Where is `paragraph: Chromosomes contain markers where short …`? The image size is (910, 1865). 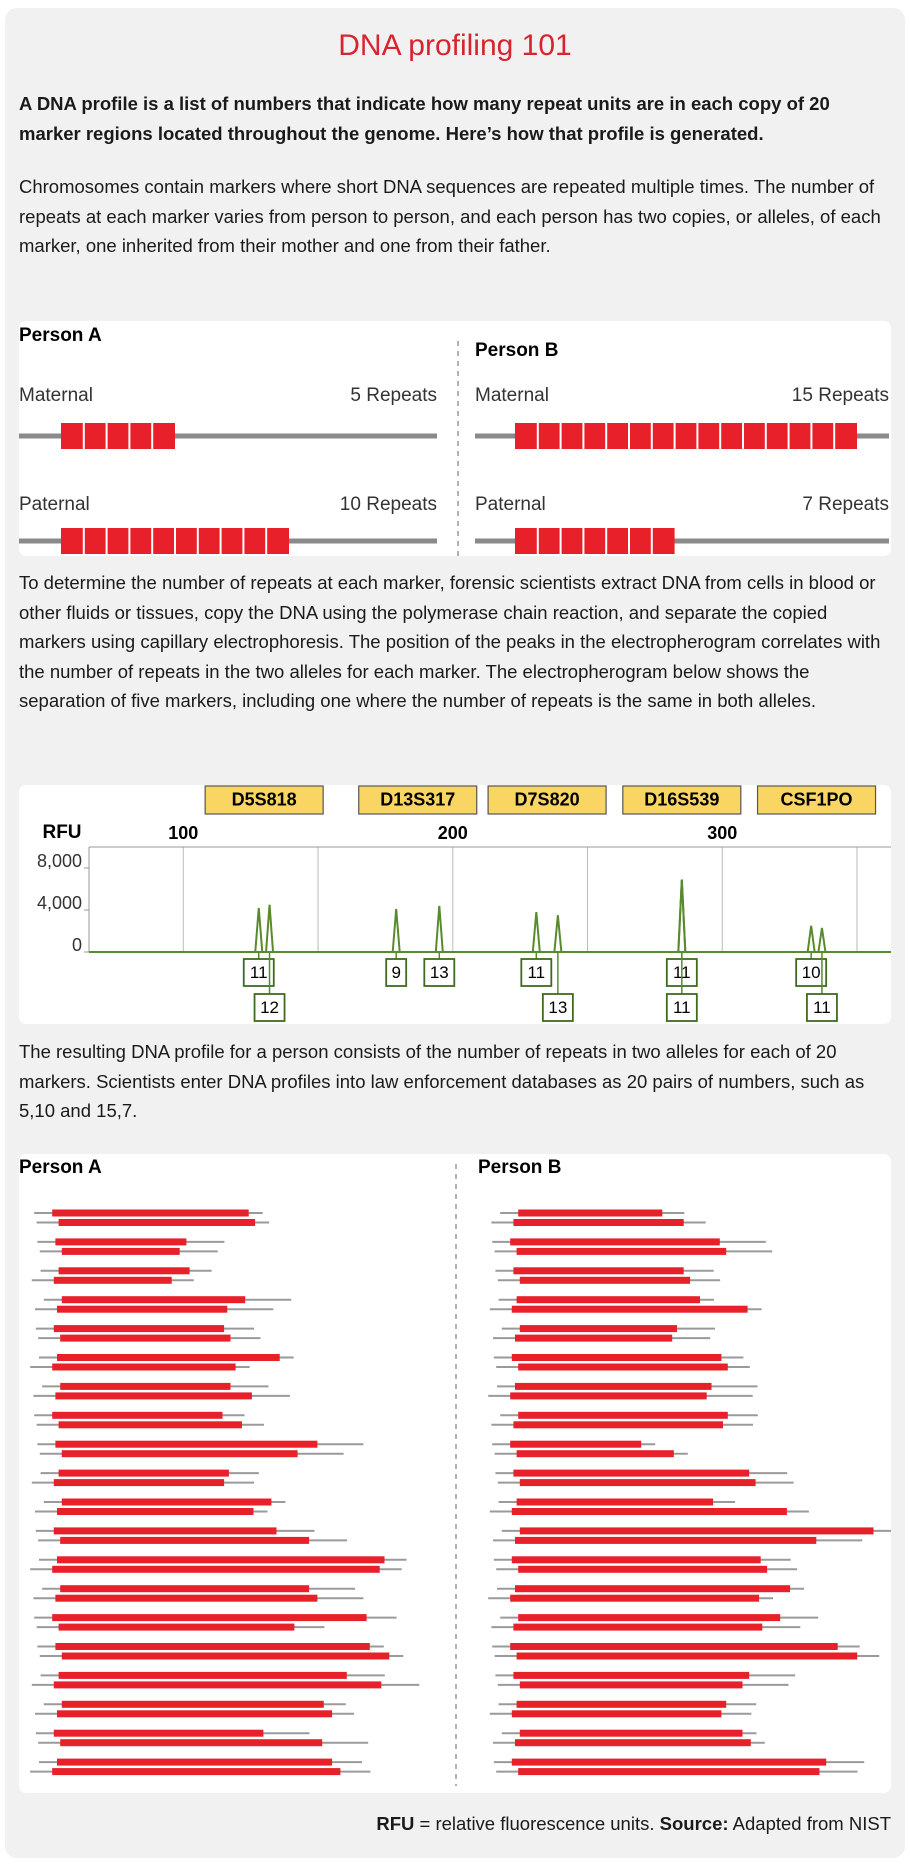
paragraph: Chromosomes contain markers where short … is located at coordinates (450, 216).